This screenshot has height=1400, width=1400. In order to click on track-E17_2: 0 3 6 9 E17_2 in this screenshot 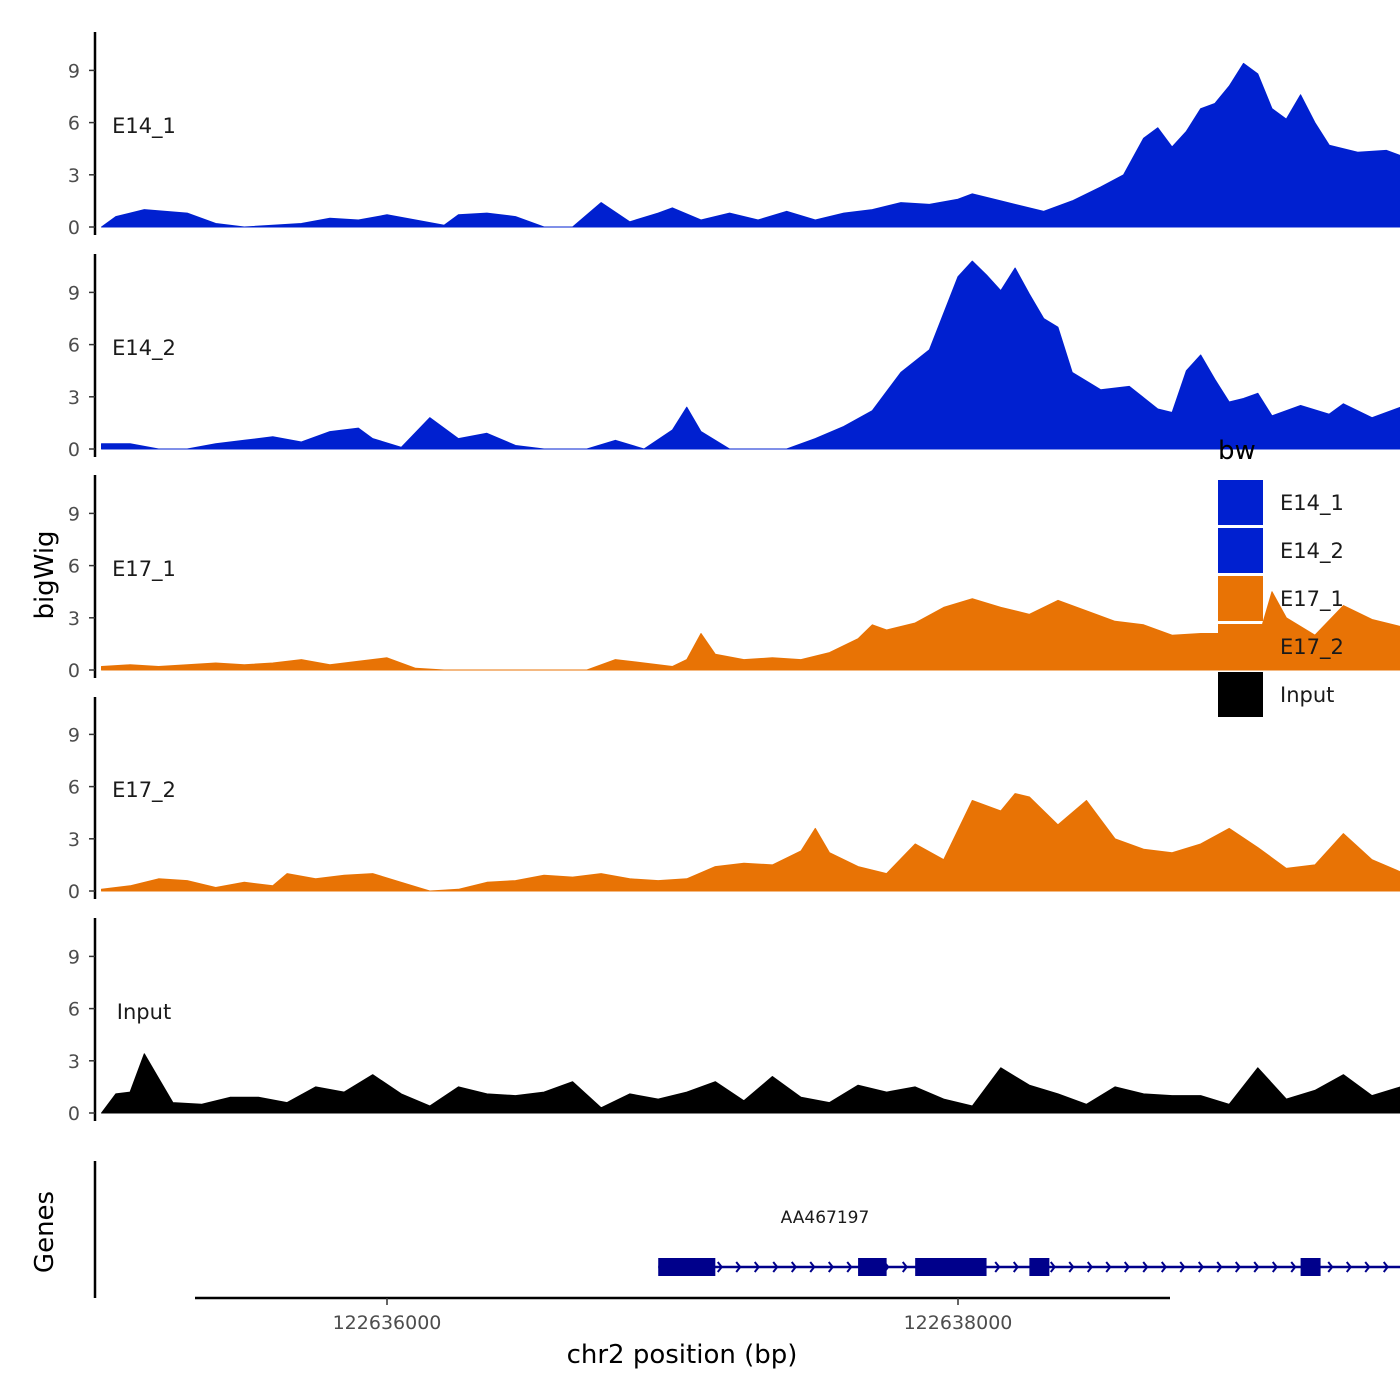, I will do `click(734, 800)`.